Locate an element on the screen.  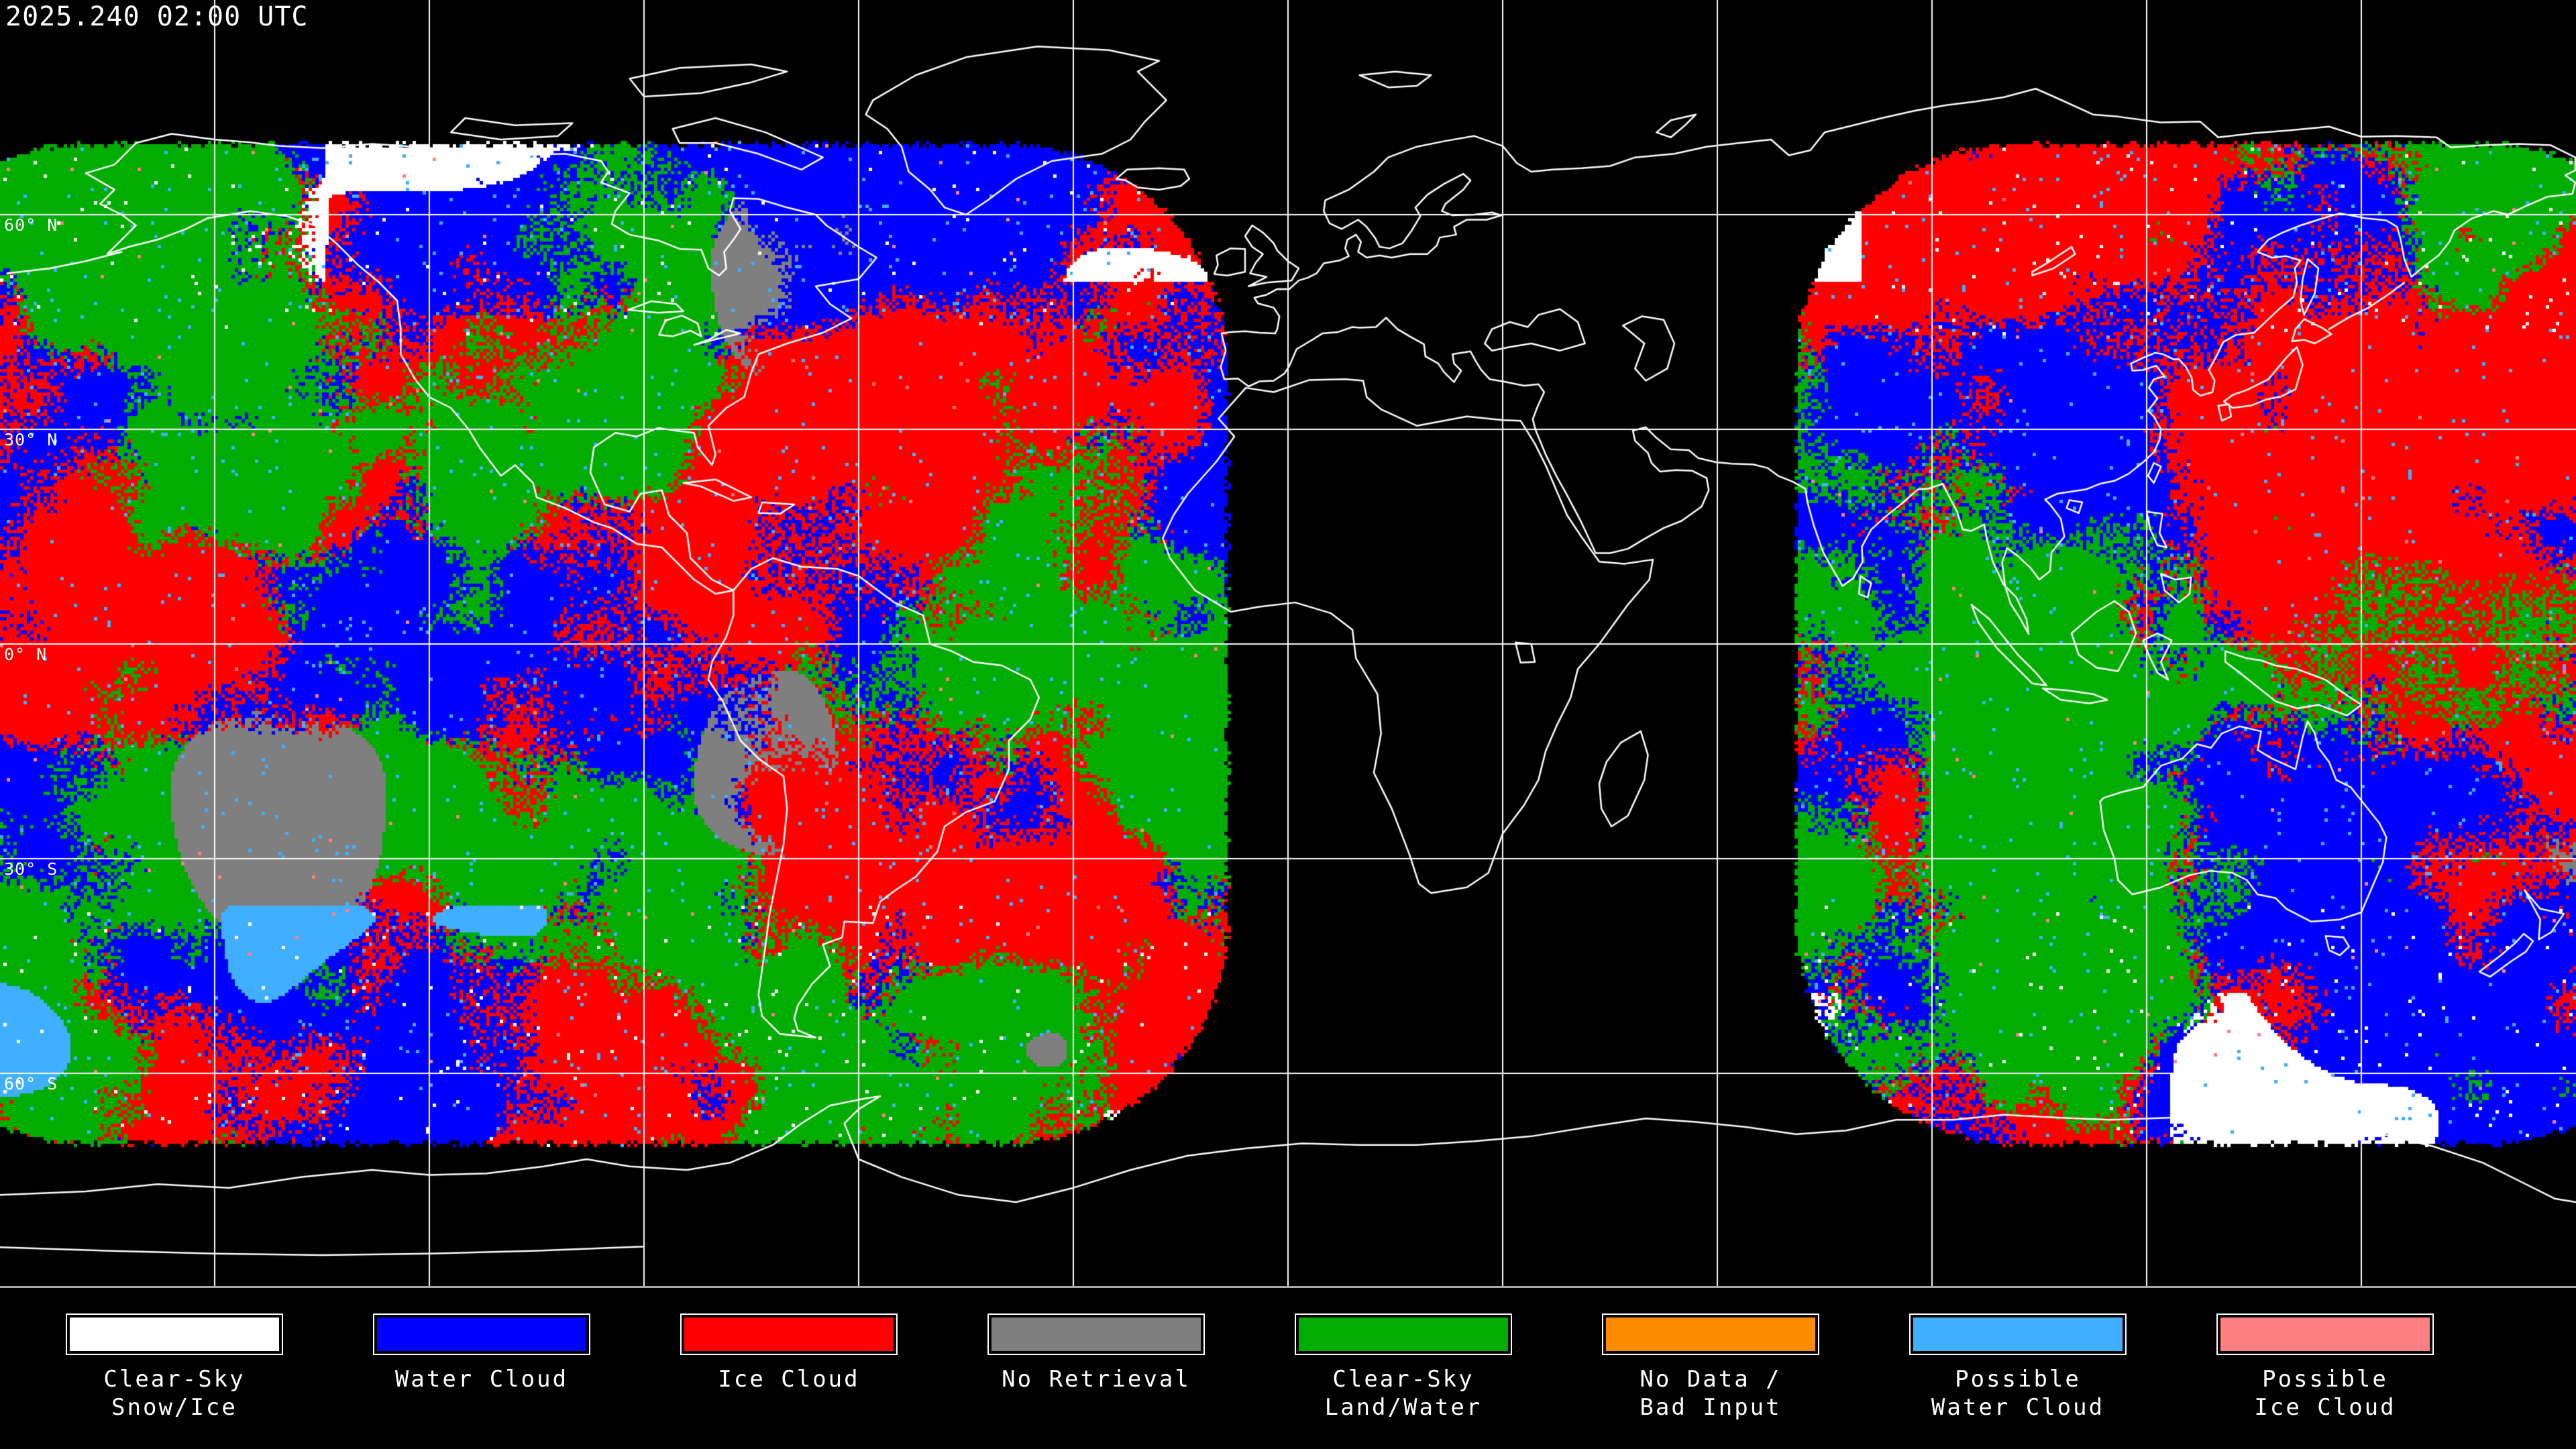
legend-item: Ice Cloud is located at coordinates (789, 1368).